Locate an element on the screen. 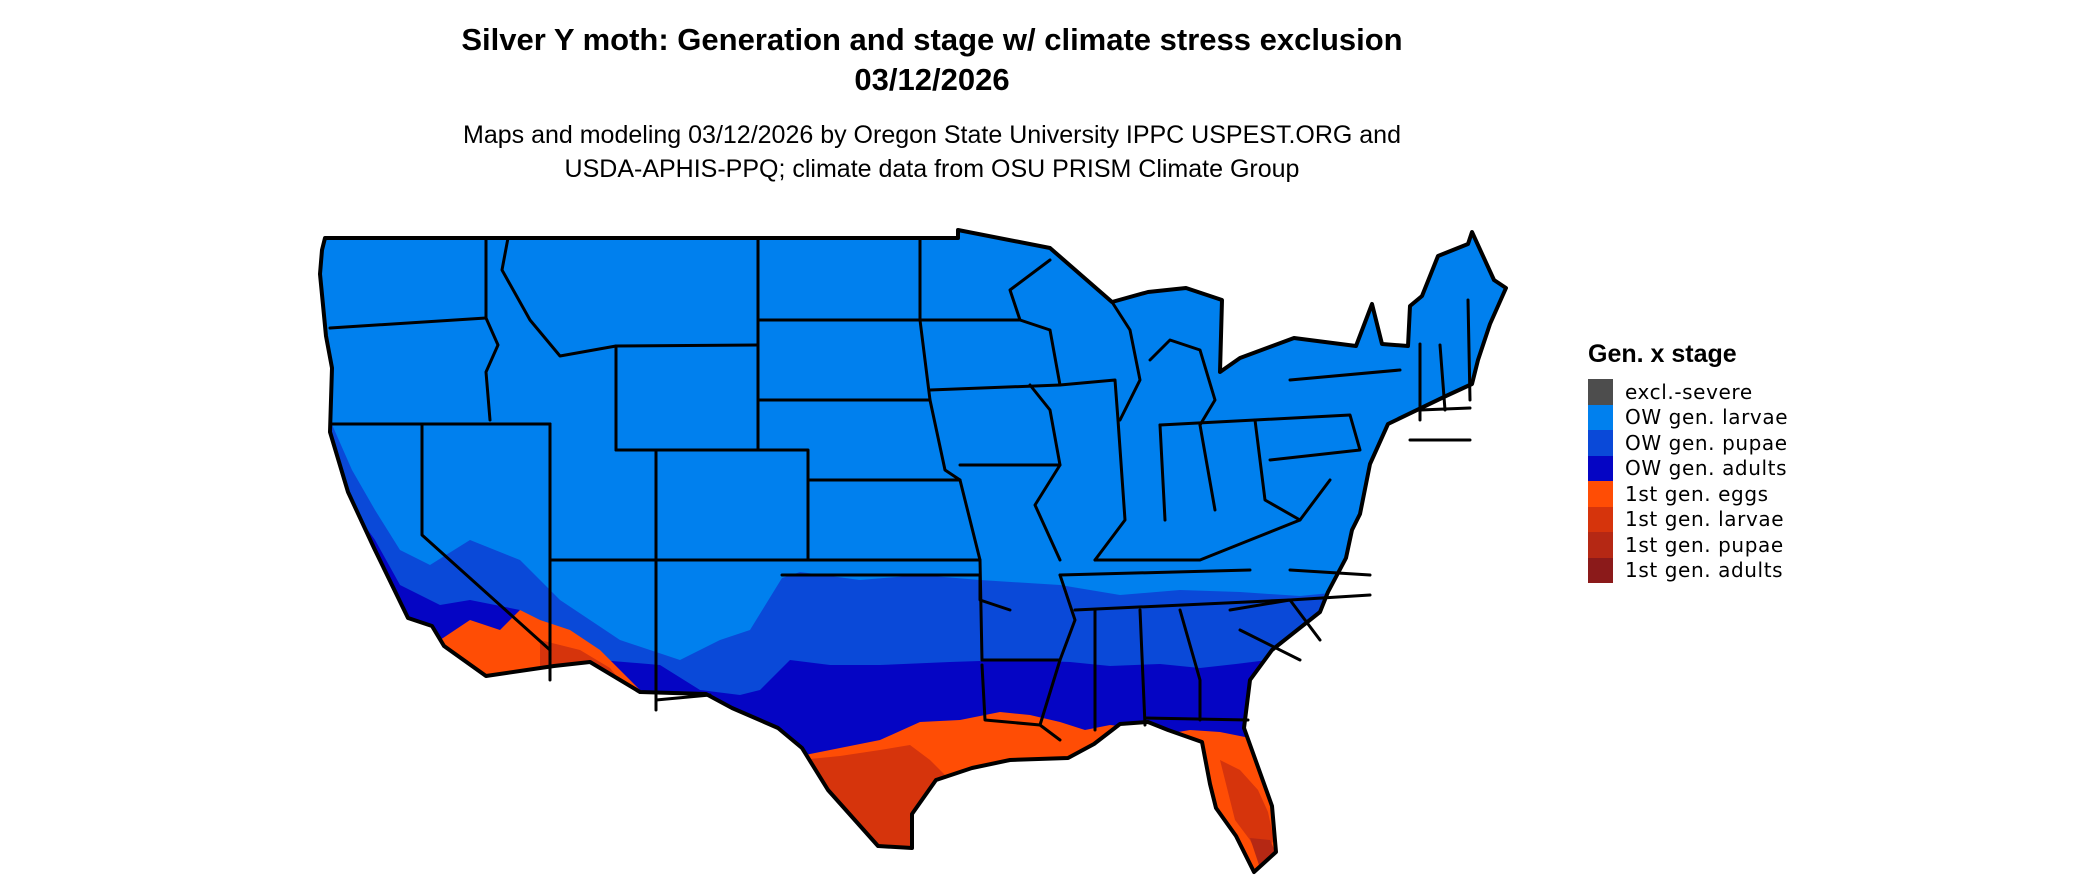 This screenshot has width=2100, height=892. gen1-larvae-florida is located at coordinates (1247, 810).